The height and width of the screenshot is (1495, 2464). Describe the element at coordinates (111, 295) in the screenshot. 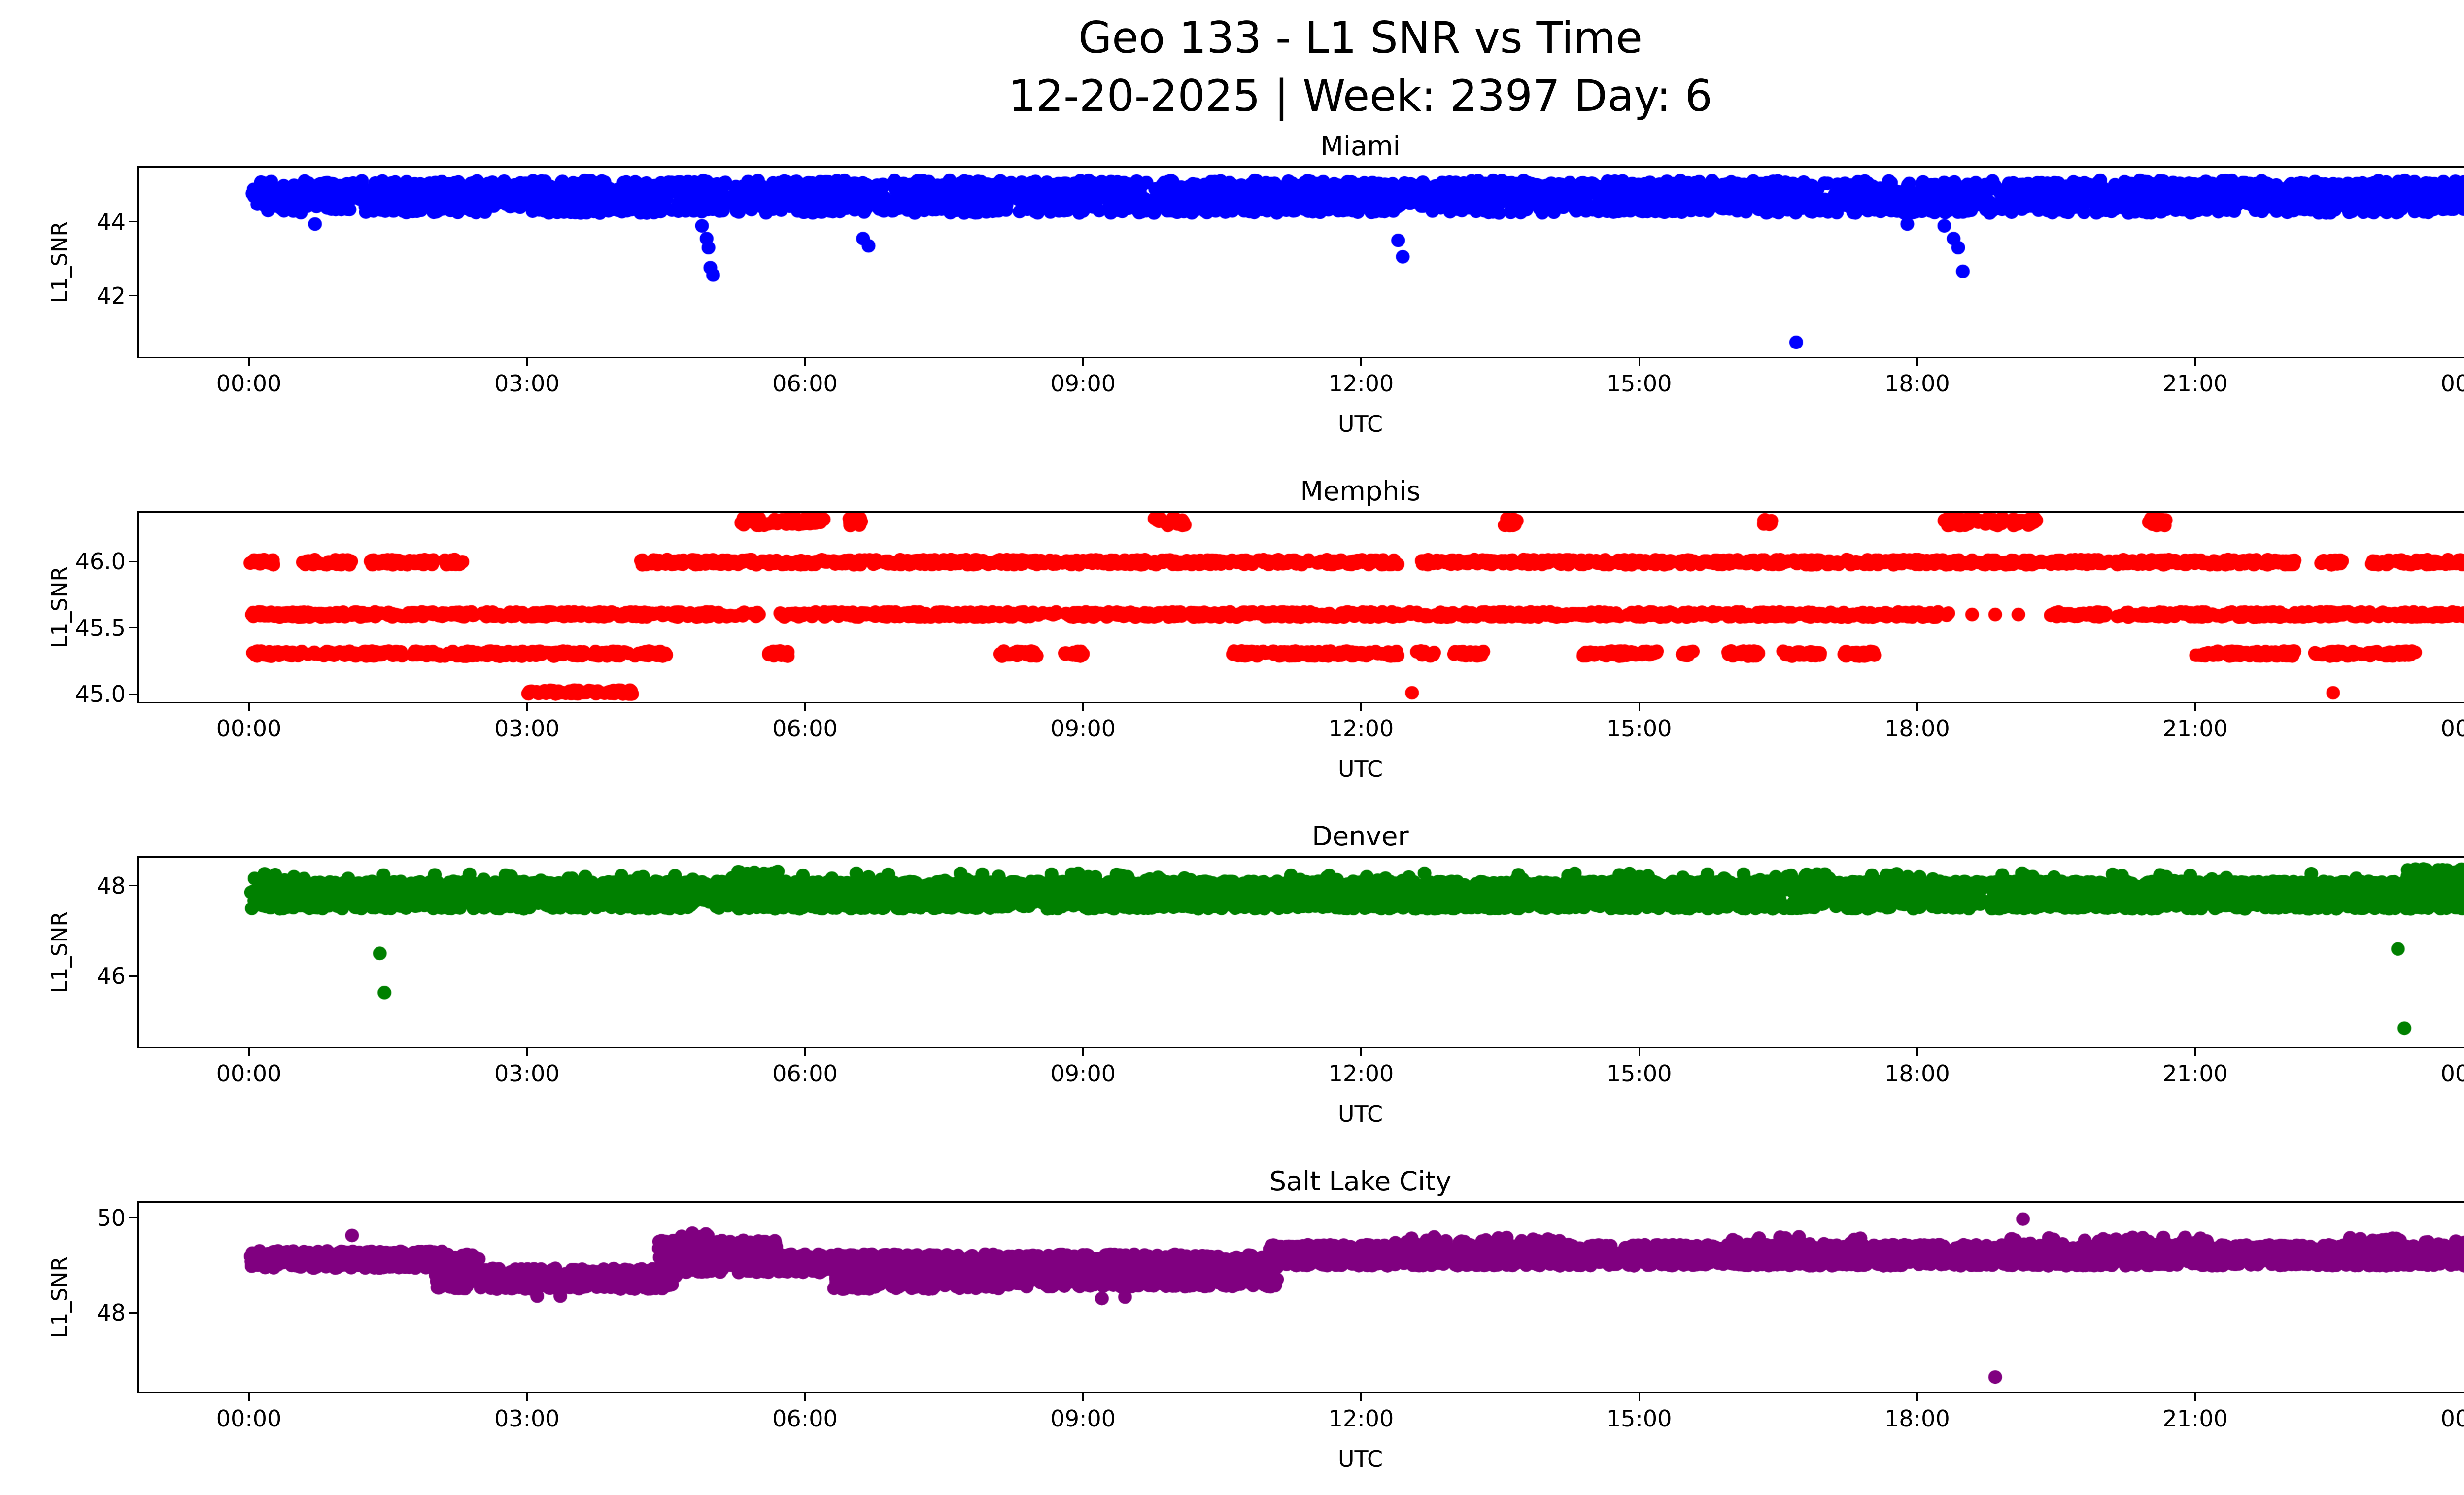

I see `y-tick-label: 42` at that location.